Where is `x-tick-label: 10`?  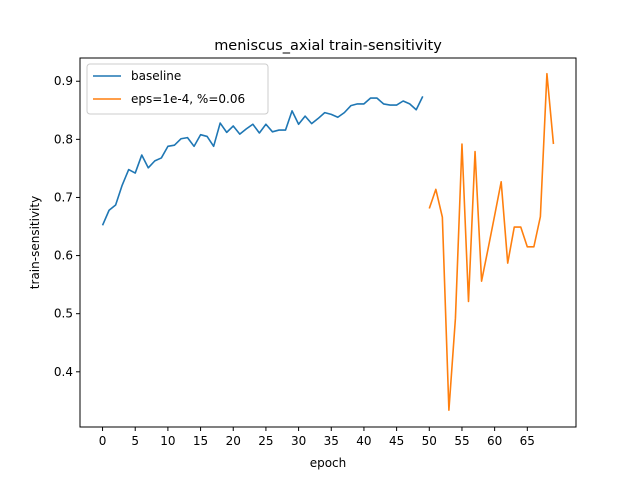 x-tick-label: 10 is located at coordinates (167, 441).